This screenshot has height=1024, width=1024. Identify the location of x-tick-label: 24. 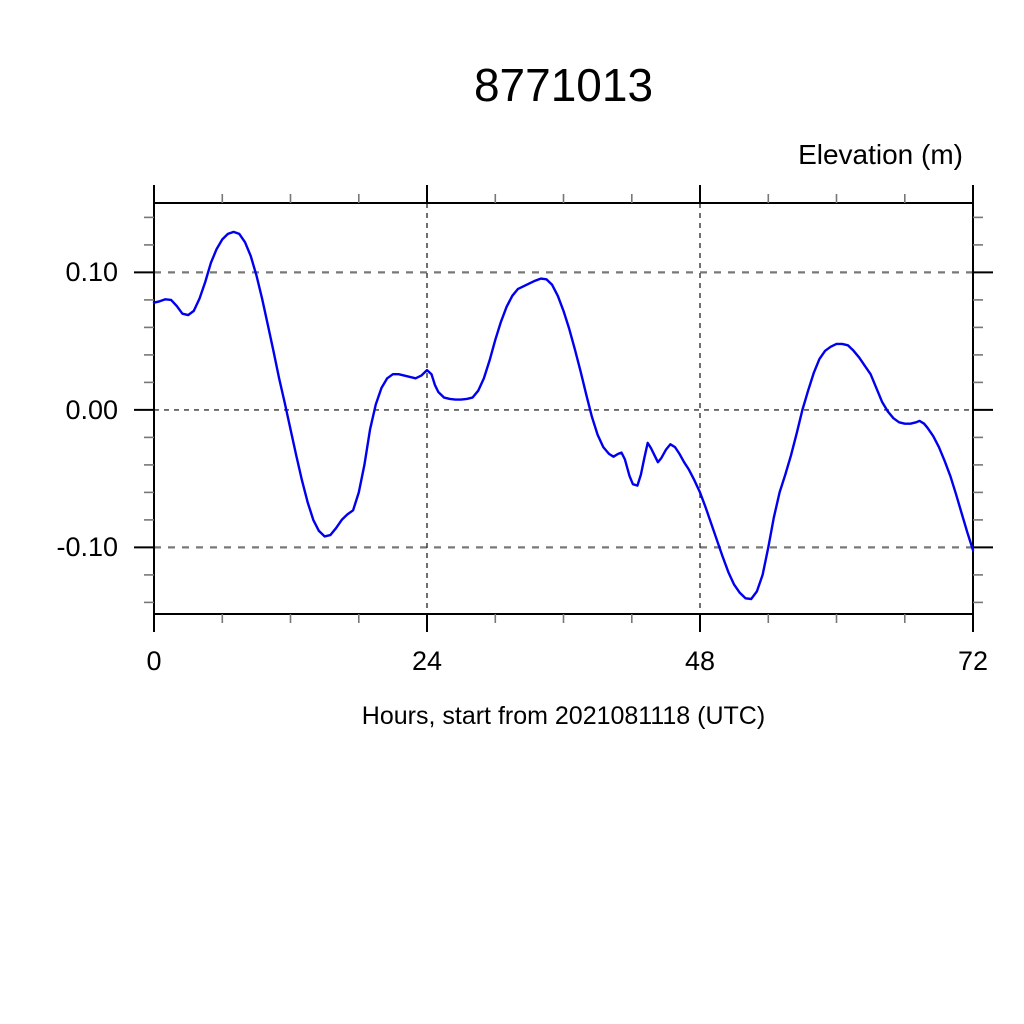
(427, 661).